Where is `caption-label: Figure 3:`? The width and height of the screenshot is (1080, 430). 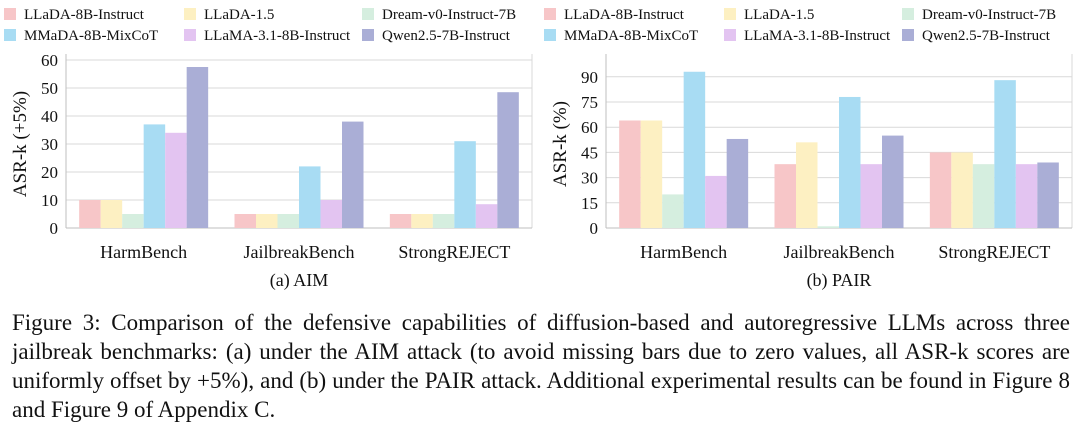 caption-label: Figure 3: is located at coordinates (56, 322).